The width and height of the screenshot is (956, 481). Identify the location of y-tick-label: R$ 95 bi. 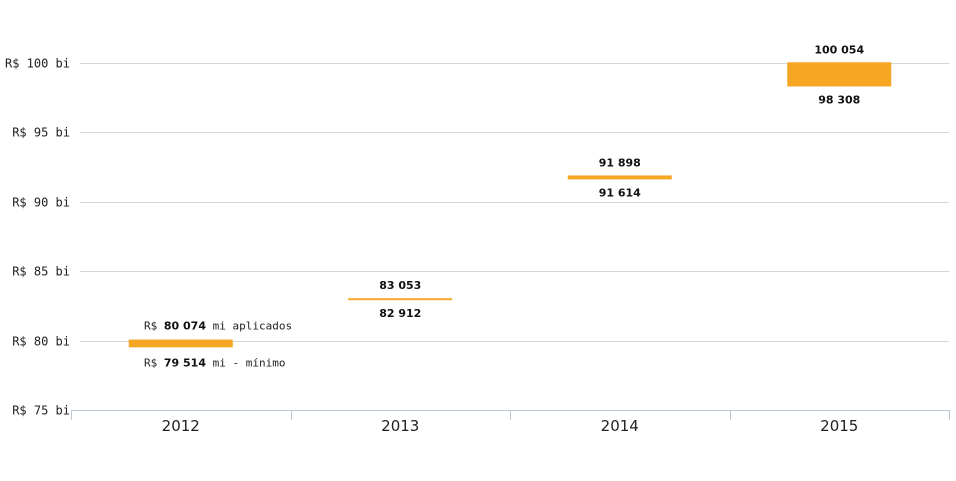
(41, 133).